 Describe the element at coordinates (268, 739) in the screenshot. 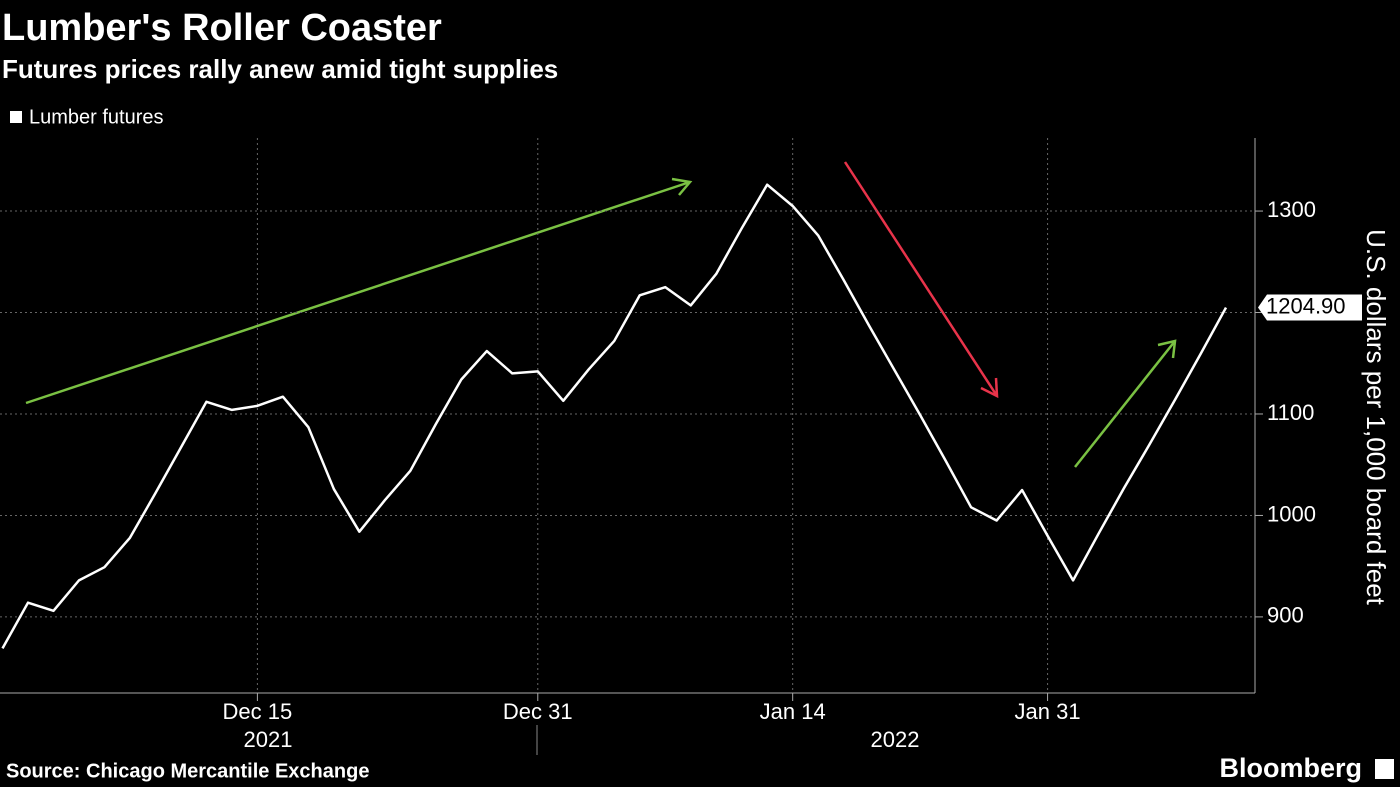

I see `year-label: 2021` at that location.